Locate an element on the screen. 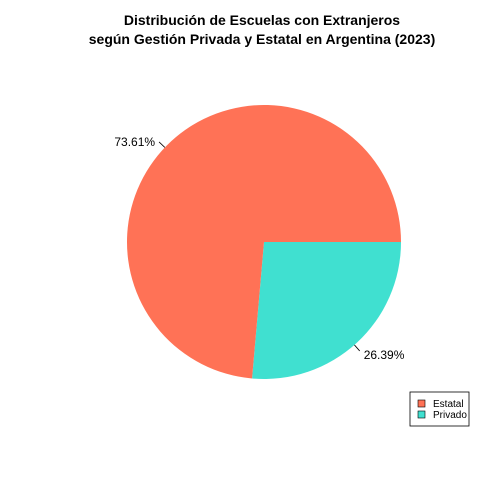 The width and height of the screenshot is (500, 500). legend-swatch-estatal is located at coordinates (421, 403).